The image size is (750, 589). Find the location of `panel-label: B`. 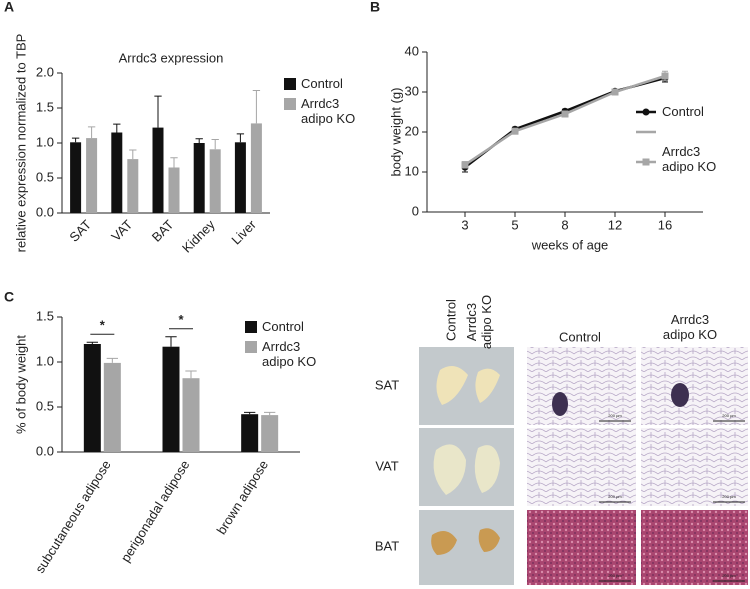

panel-label: B is located at coordinates (375, 7).